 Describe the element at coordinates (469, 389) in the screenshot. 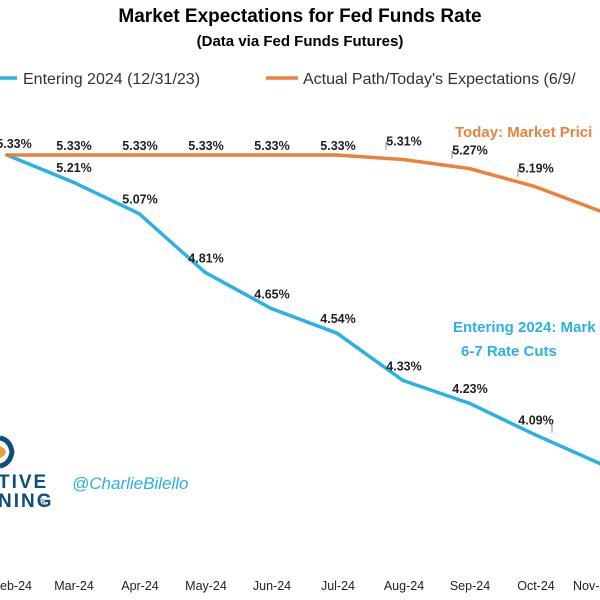

I see `data-label-0-7: 4.23%` at that location.